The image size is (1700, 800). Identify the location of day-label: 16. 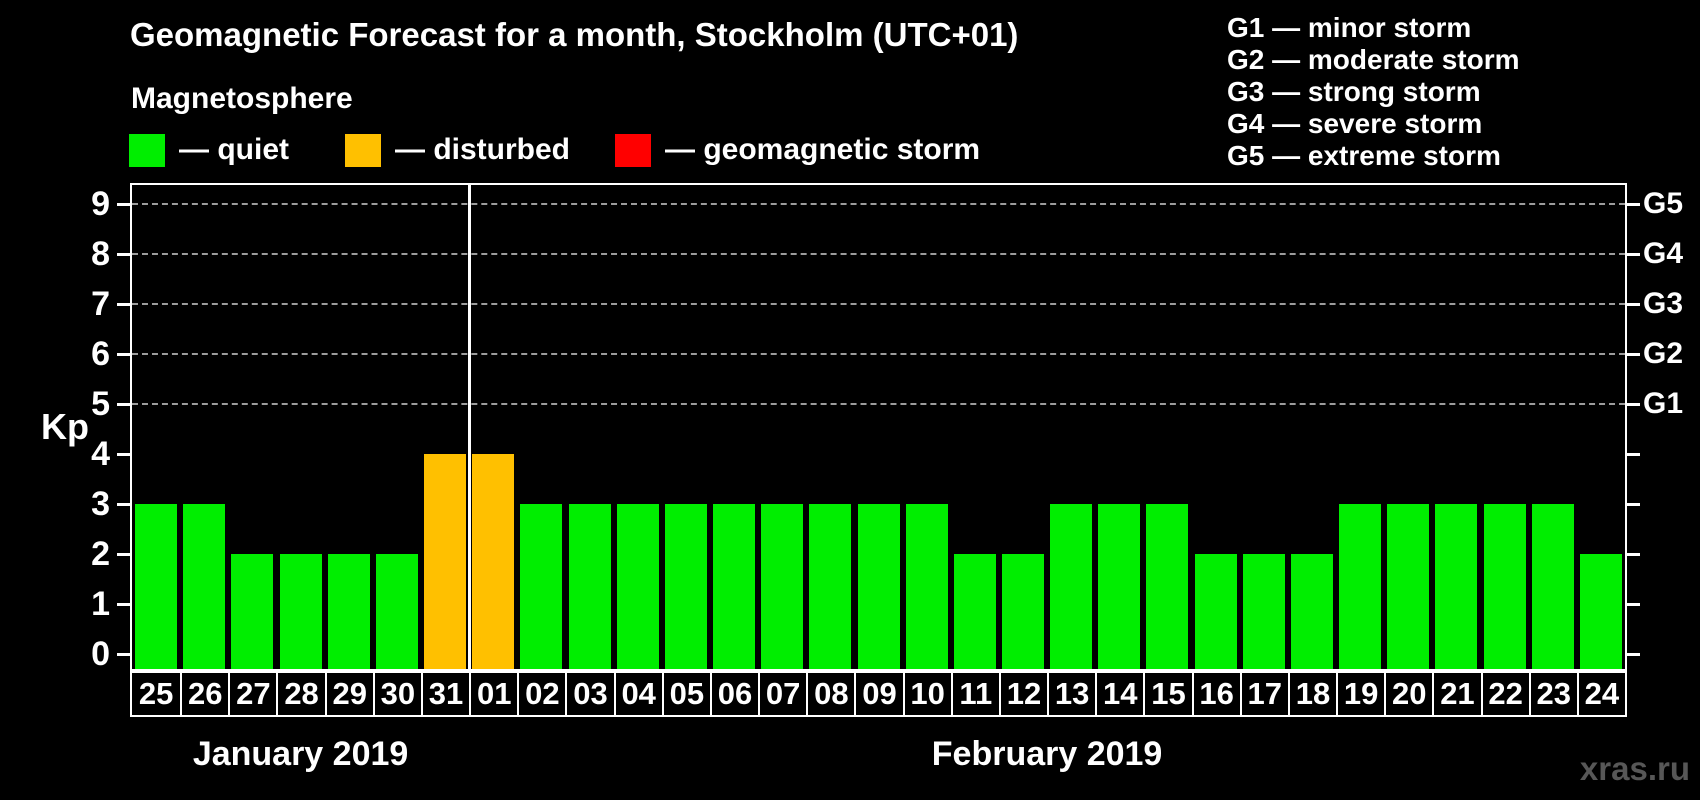
(1215, 694).